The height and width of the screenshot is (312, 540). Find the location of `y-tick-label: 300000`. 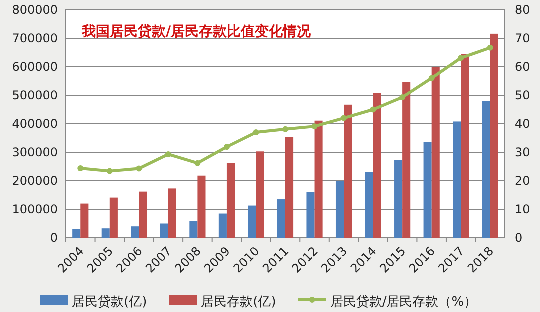

y-tick-label: 300000 is located at coordinates (35, 153).